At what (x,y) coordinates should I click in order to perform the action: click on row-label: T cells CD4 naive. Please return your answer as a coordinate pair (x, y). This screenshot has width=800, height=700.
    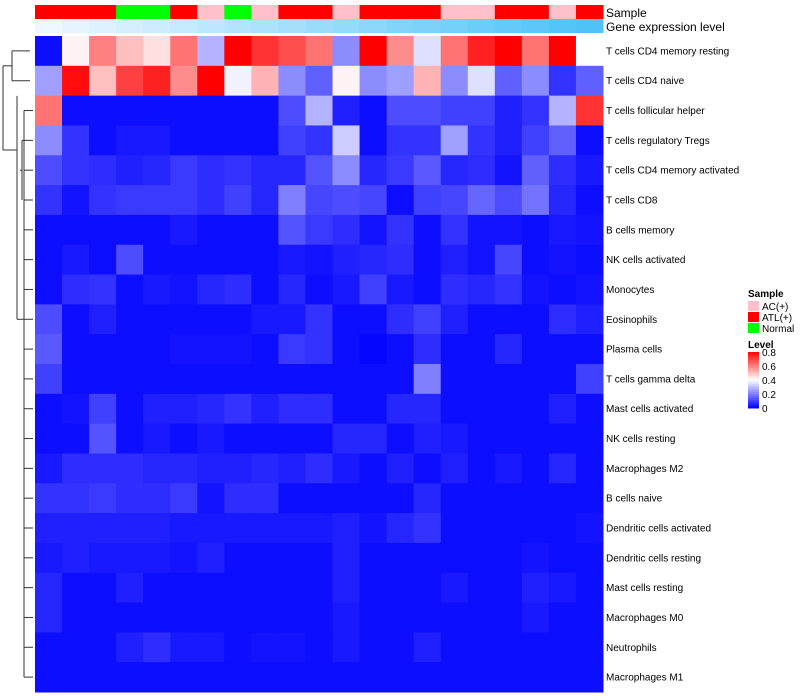
    Looking at the image, I should click on (645, 81).